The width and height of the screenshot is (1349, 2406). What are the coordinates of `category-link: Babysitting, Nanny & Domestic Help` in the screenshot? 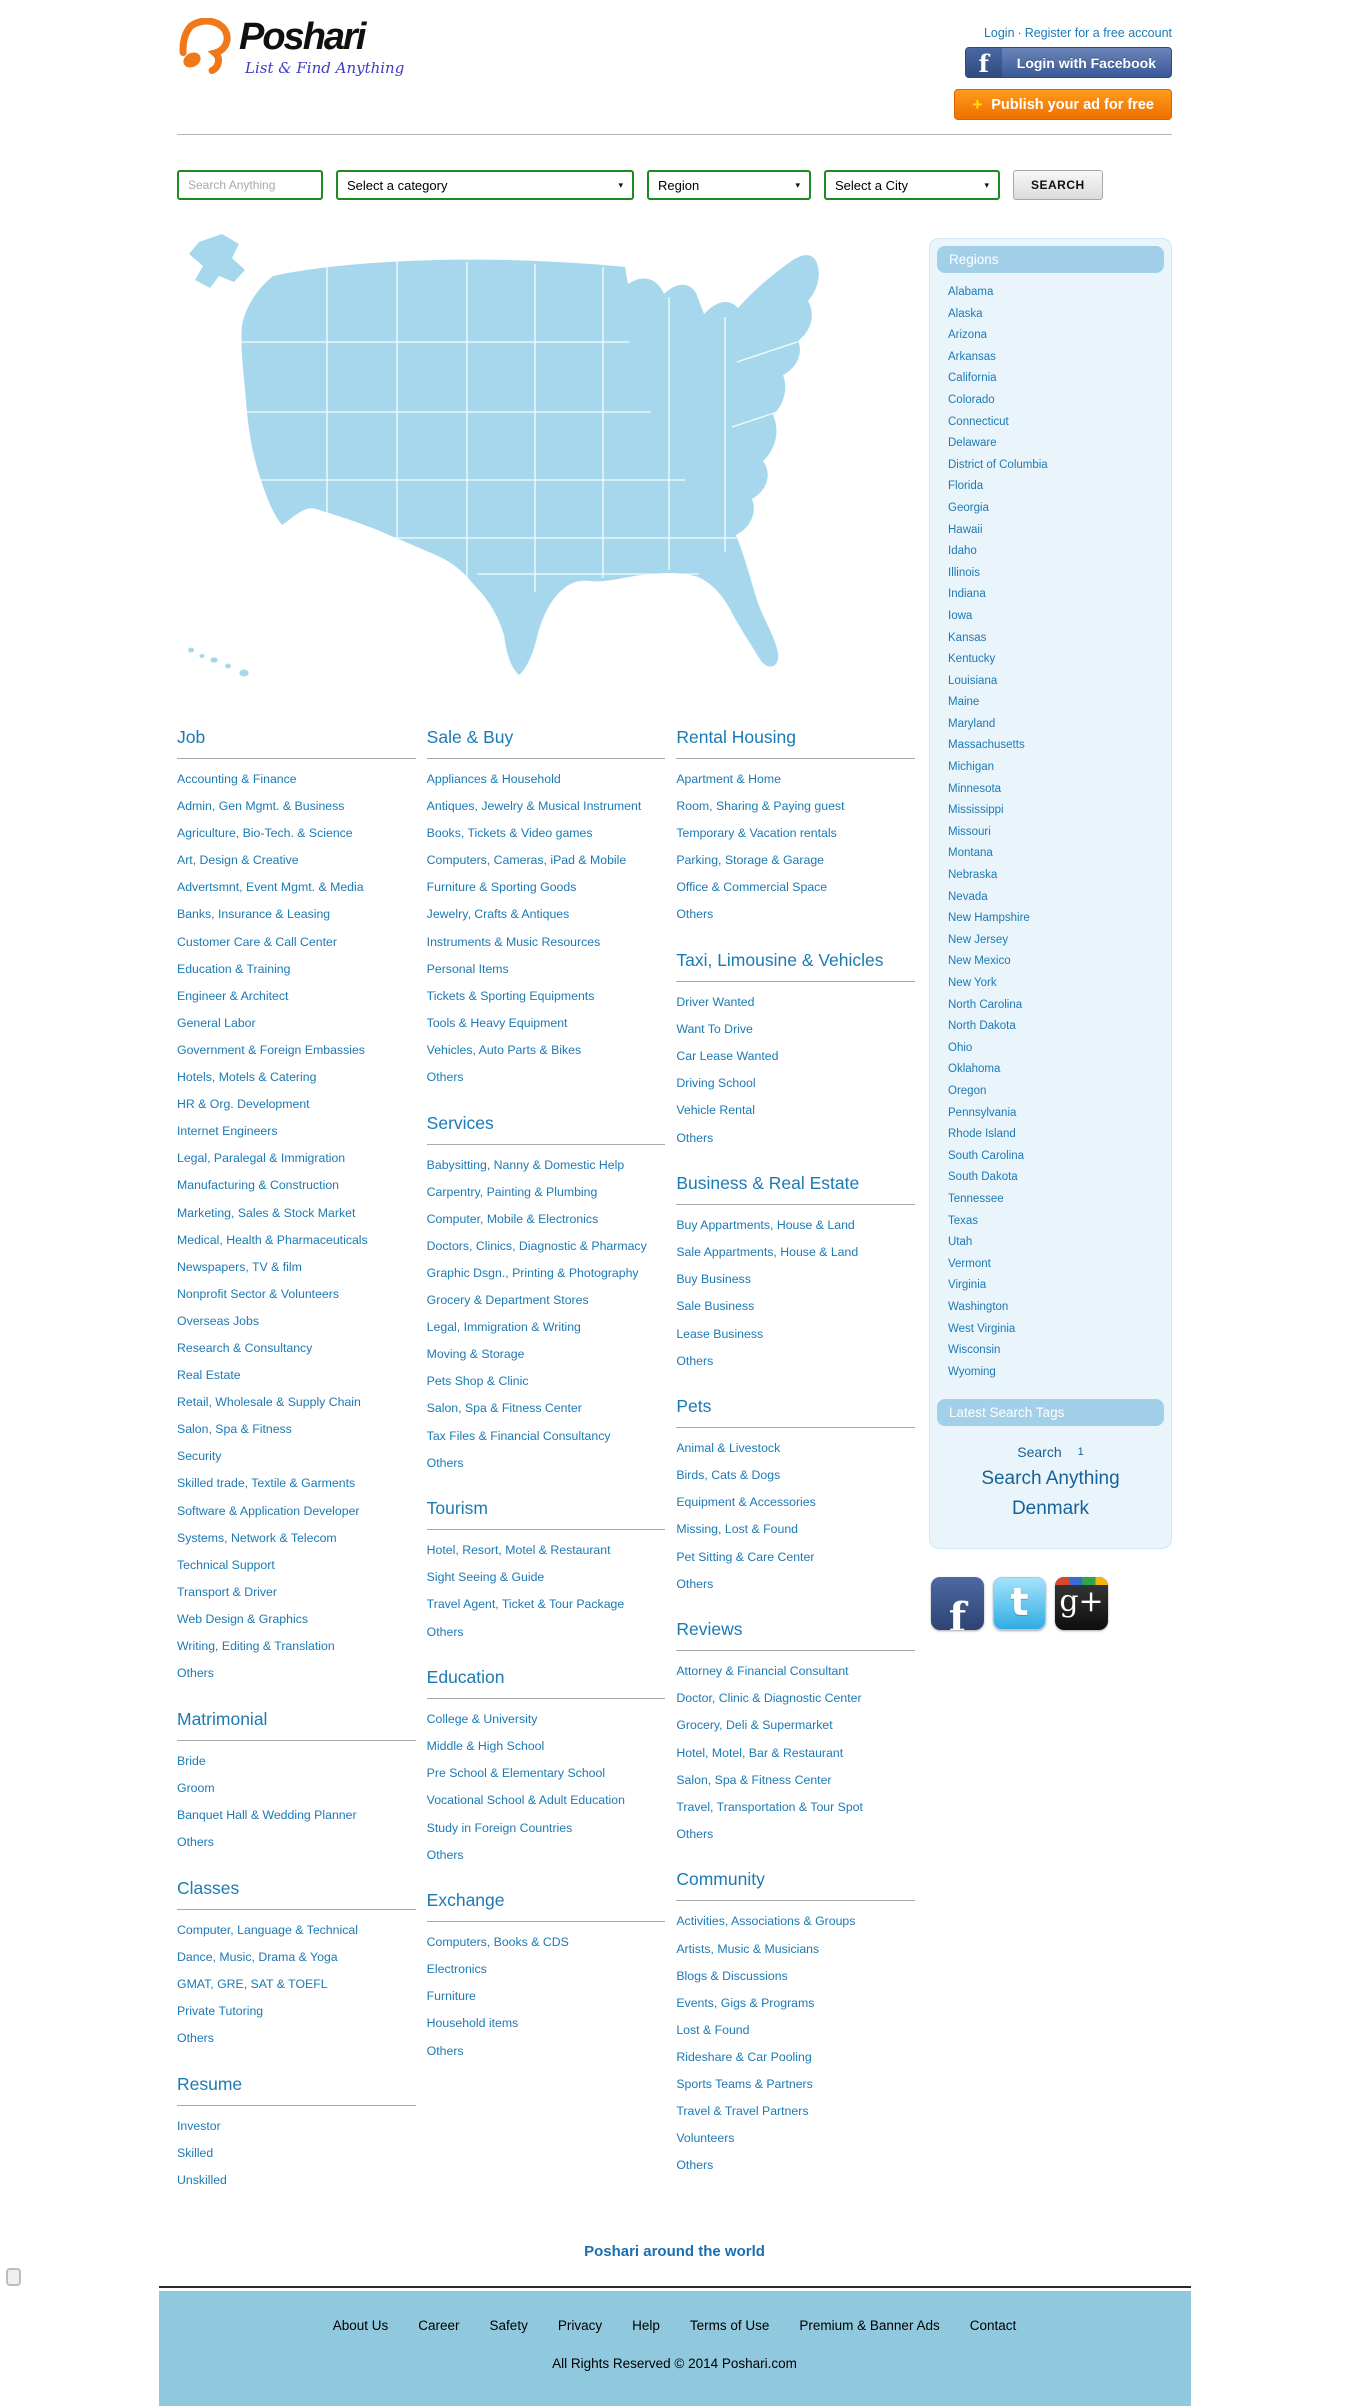 It's located at (525, 1164).